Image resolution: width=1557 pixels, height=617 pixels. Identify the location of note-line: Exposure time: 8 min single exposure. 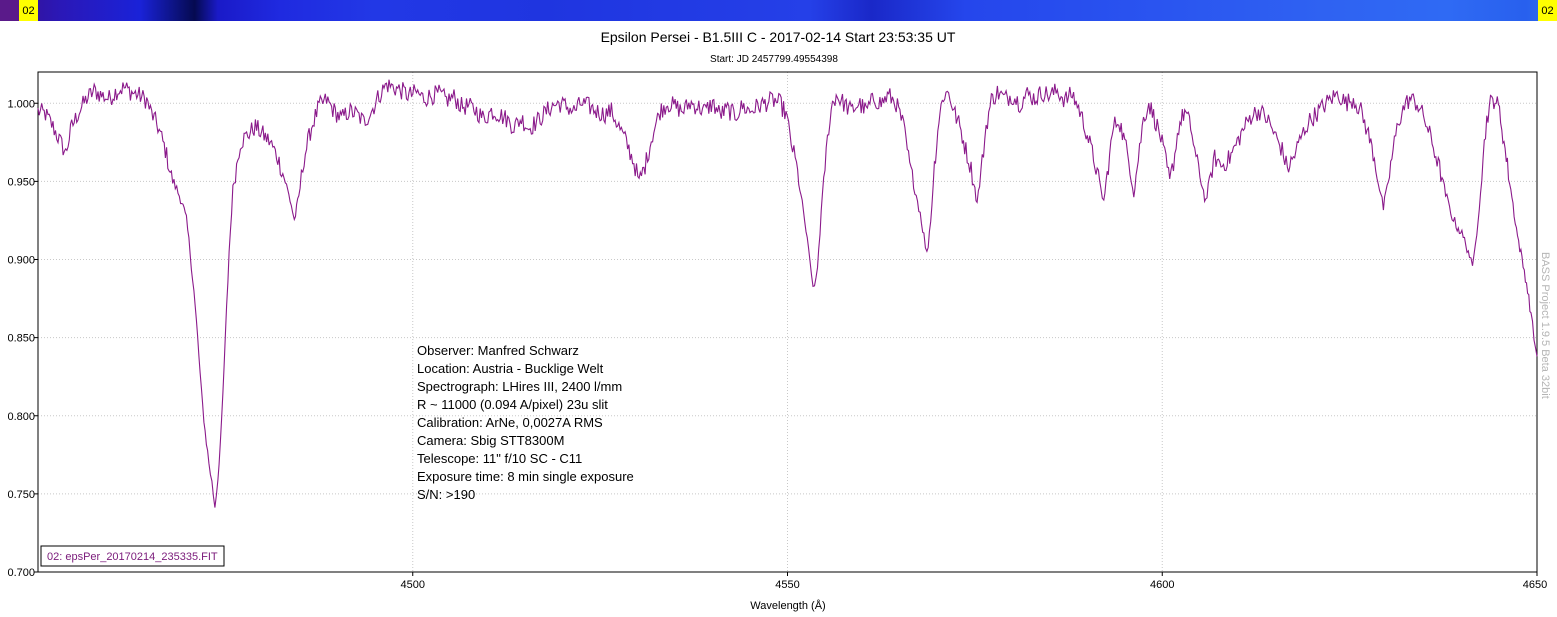
(525, 476).